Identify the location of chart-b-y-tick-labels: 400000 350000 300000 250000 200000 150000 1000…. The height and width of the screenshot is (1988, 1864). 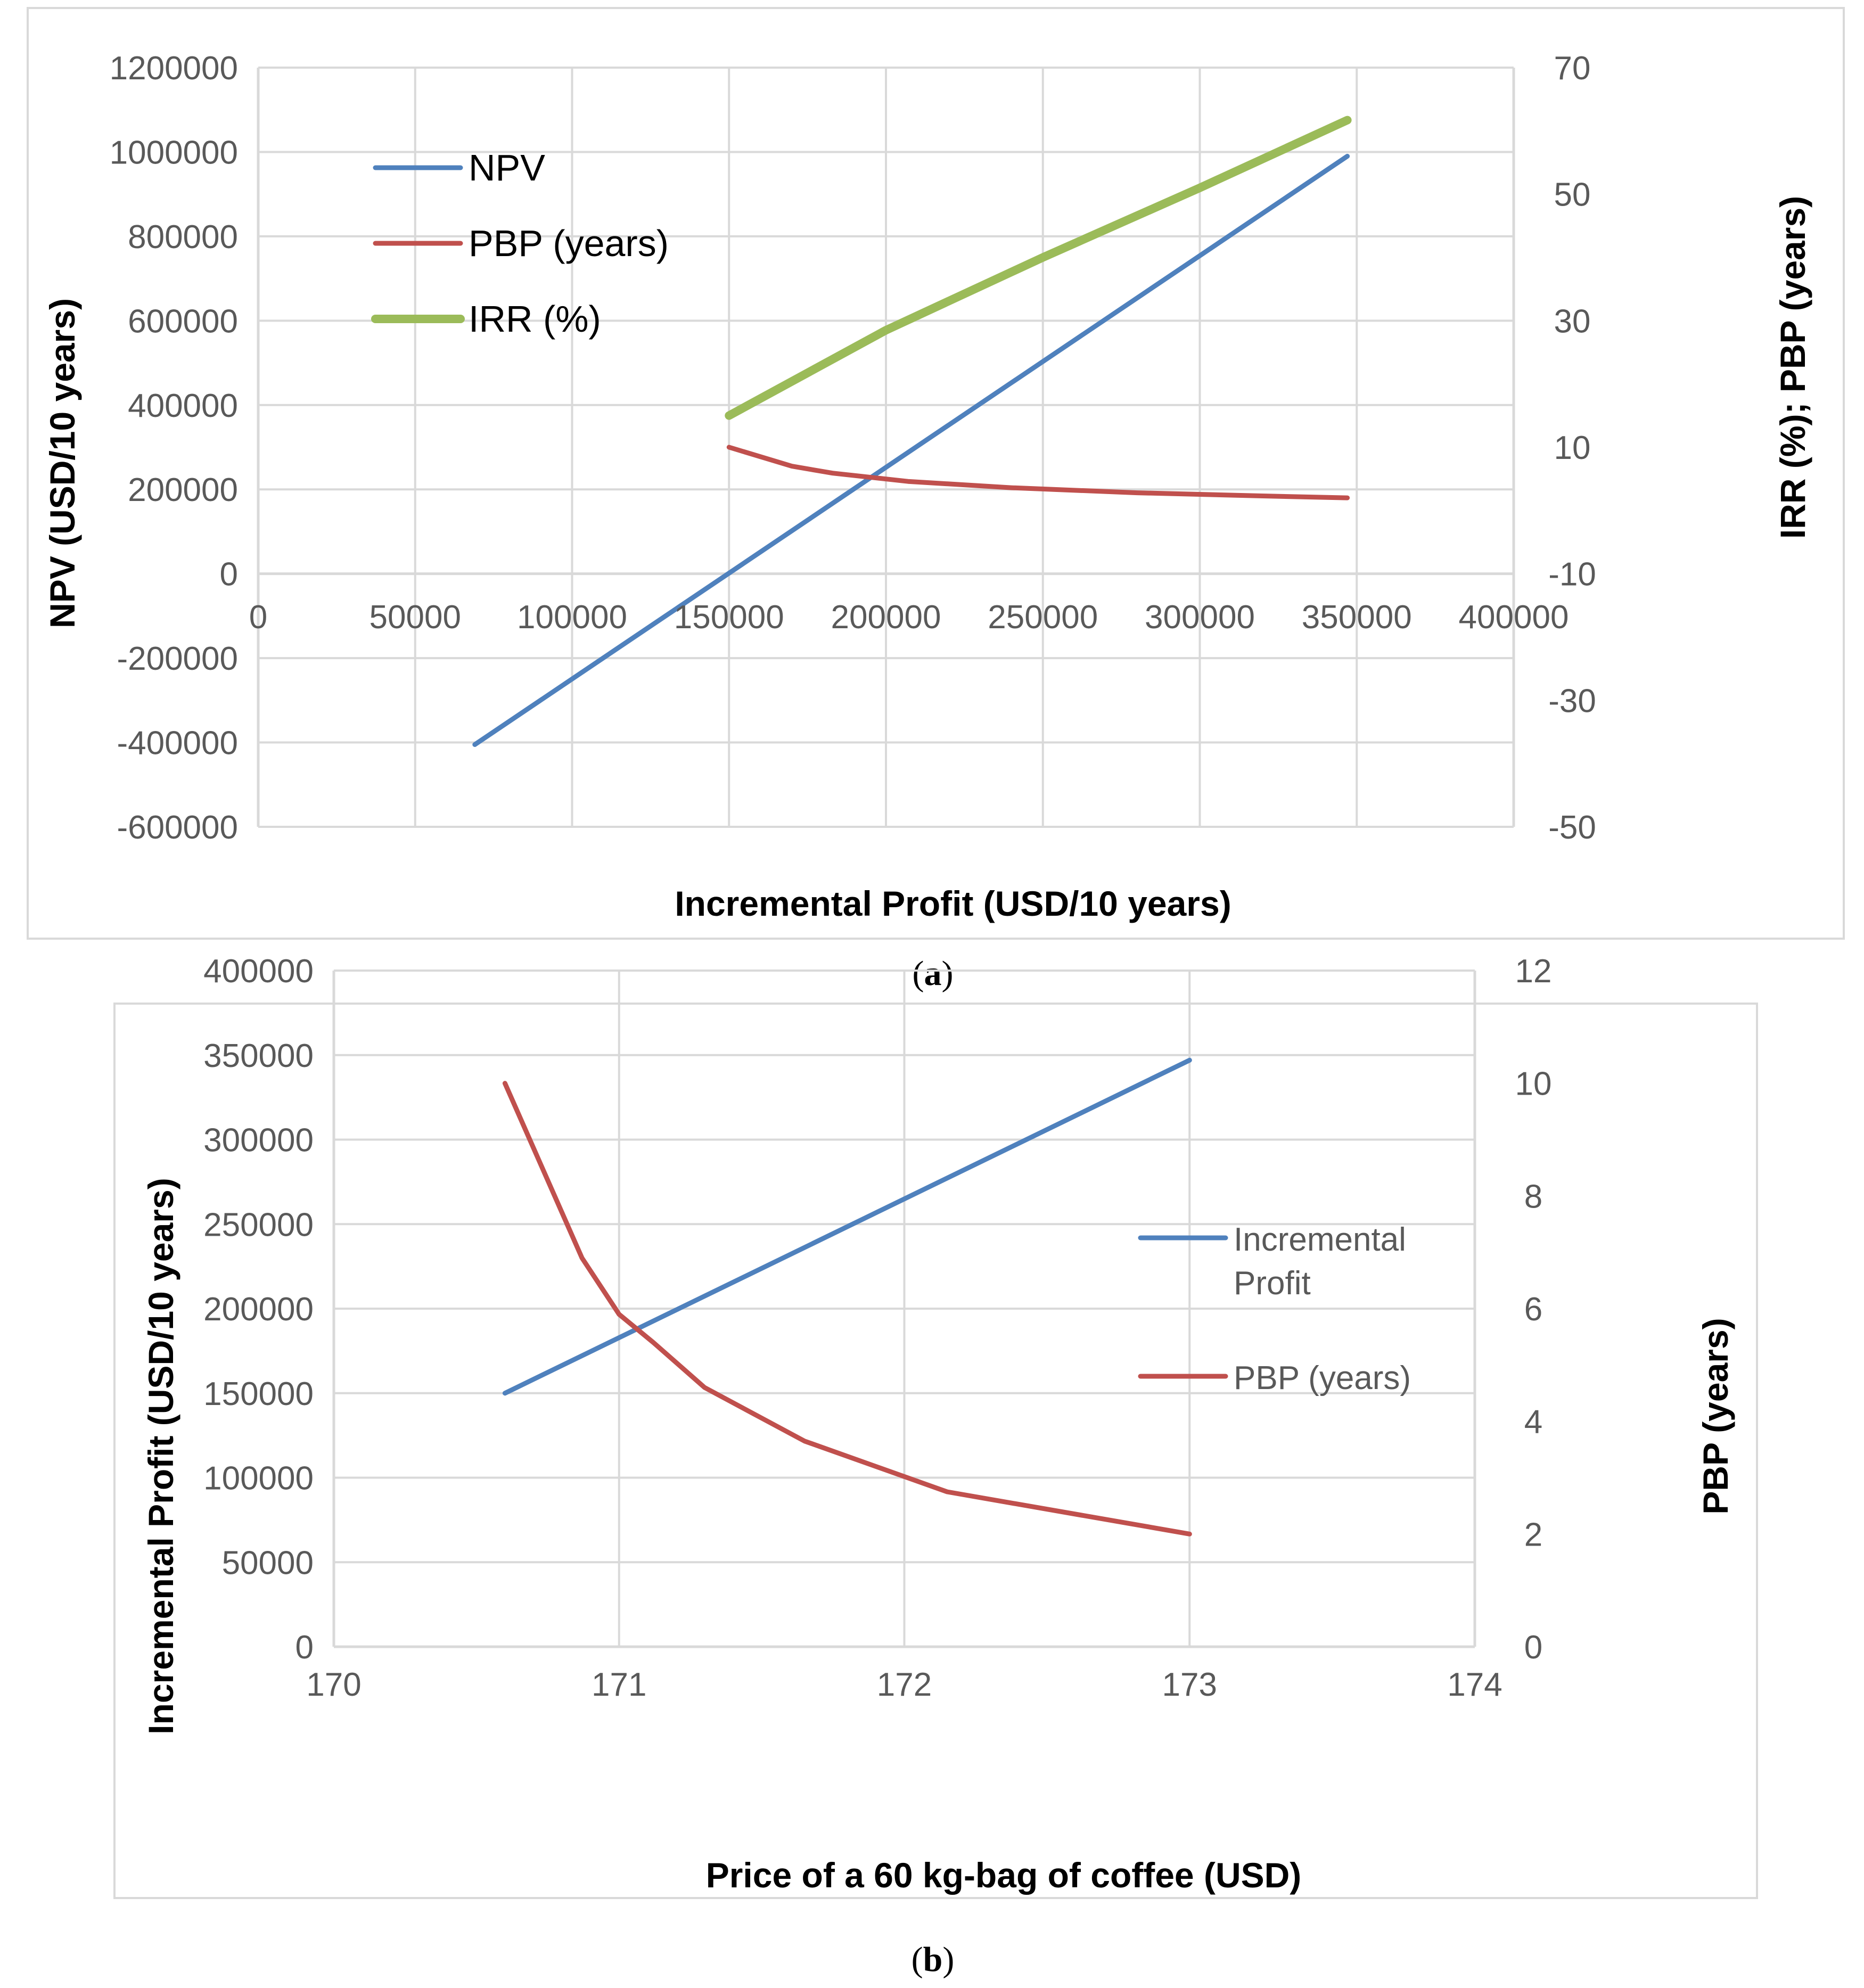
(258, 1309).